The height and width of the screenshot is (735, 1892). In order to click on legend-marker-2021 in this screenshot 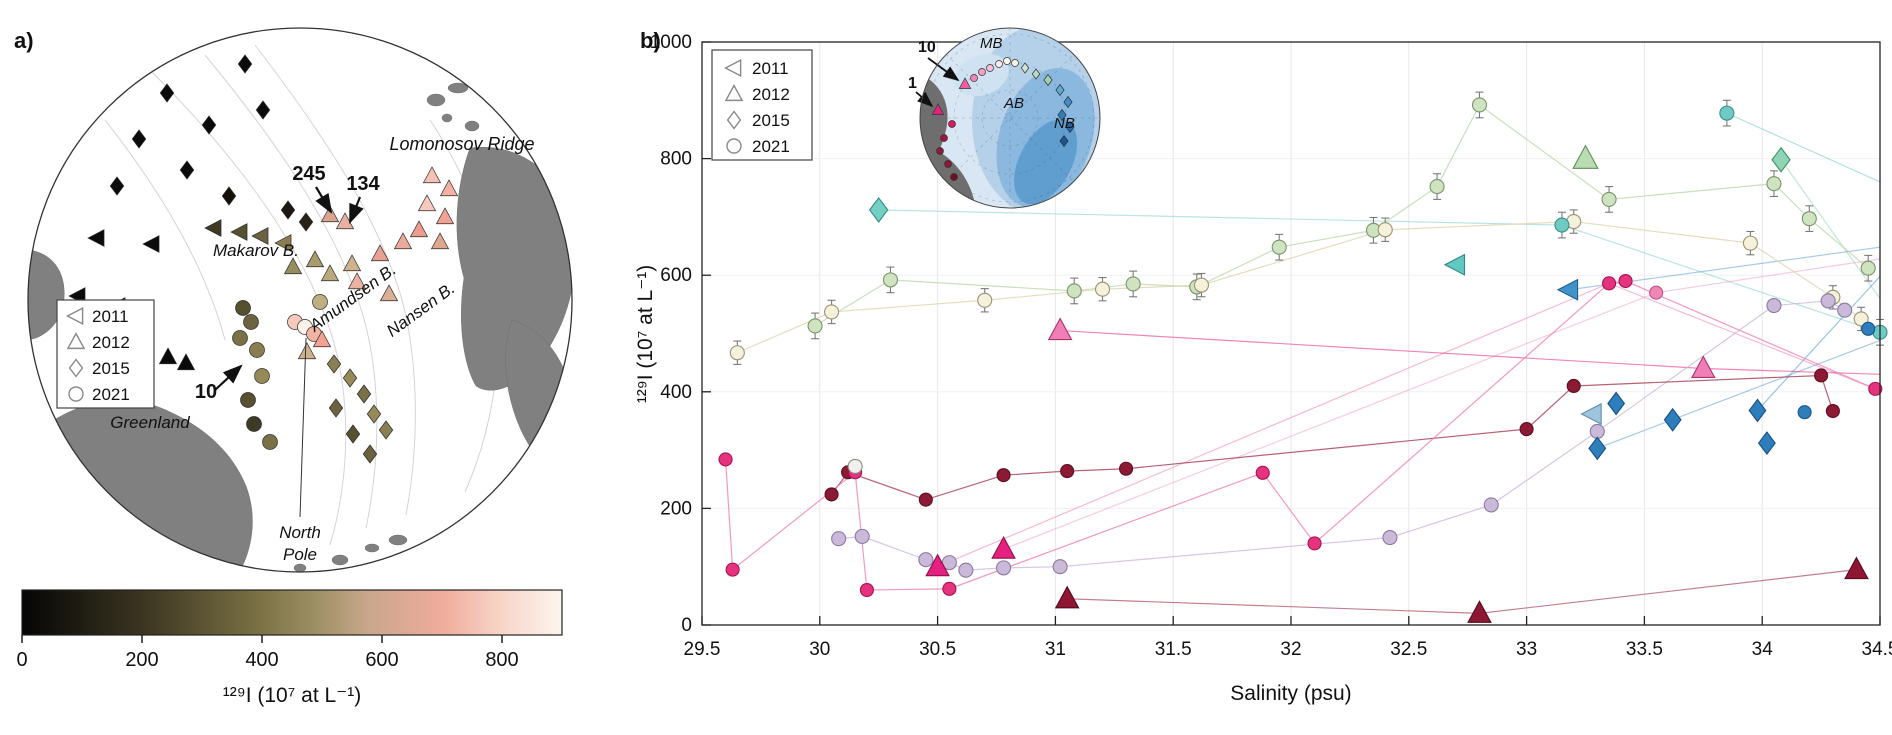, I will do `click(734, 146)`.